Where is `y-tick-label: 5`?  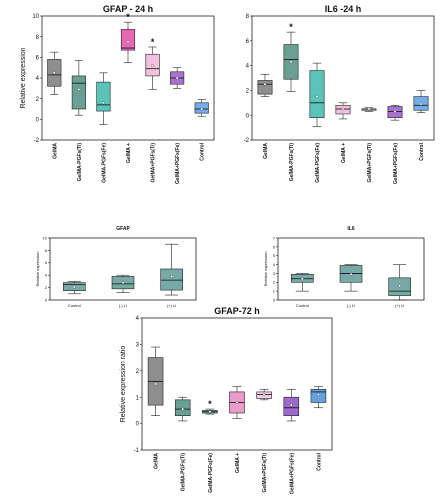 y-tick-label: 5 is located at coordinates (274, 255).